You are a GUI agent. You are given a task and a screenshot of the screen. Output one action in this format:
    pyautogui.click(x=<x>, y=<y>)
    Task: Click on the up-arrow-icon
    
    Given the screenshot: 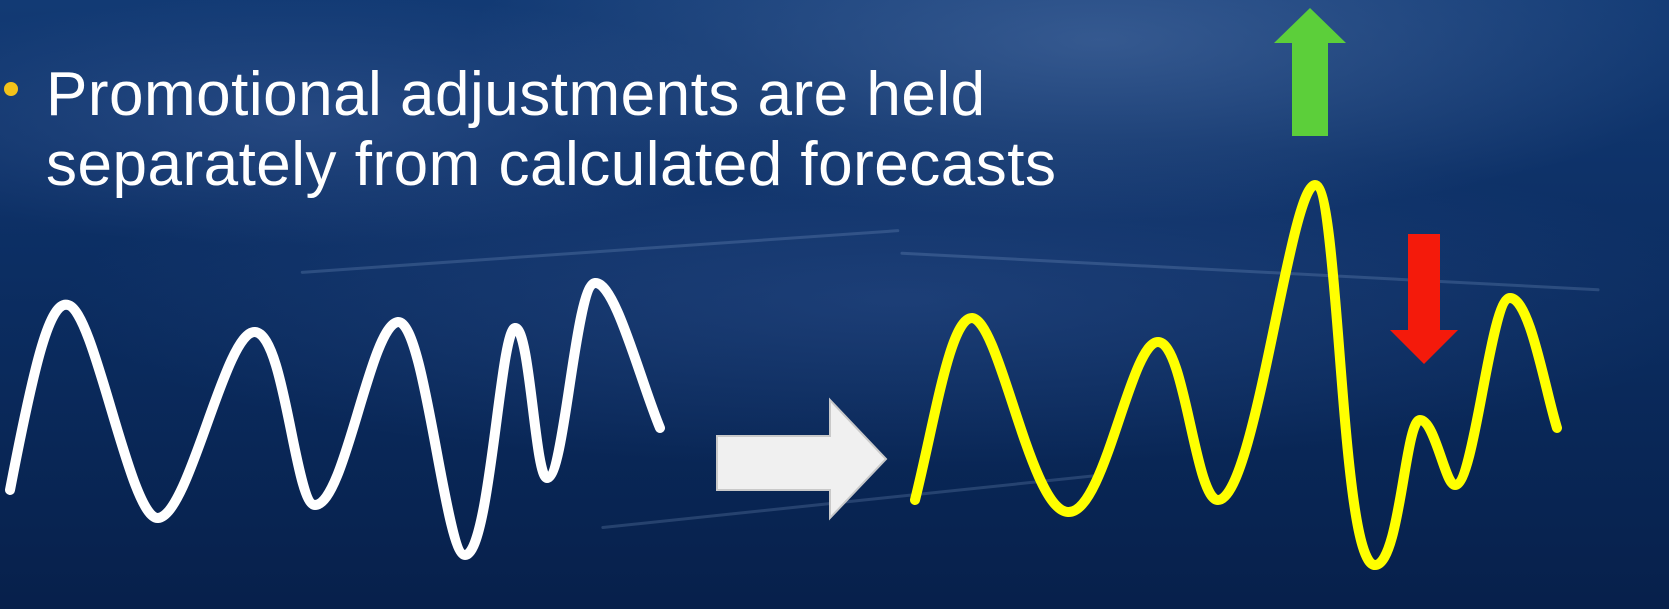 What is the action you would take?
    pyautogui.click(x=1310, y=72)
    